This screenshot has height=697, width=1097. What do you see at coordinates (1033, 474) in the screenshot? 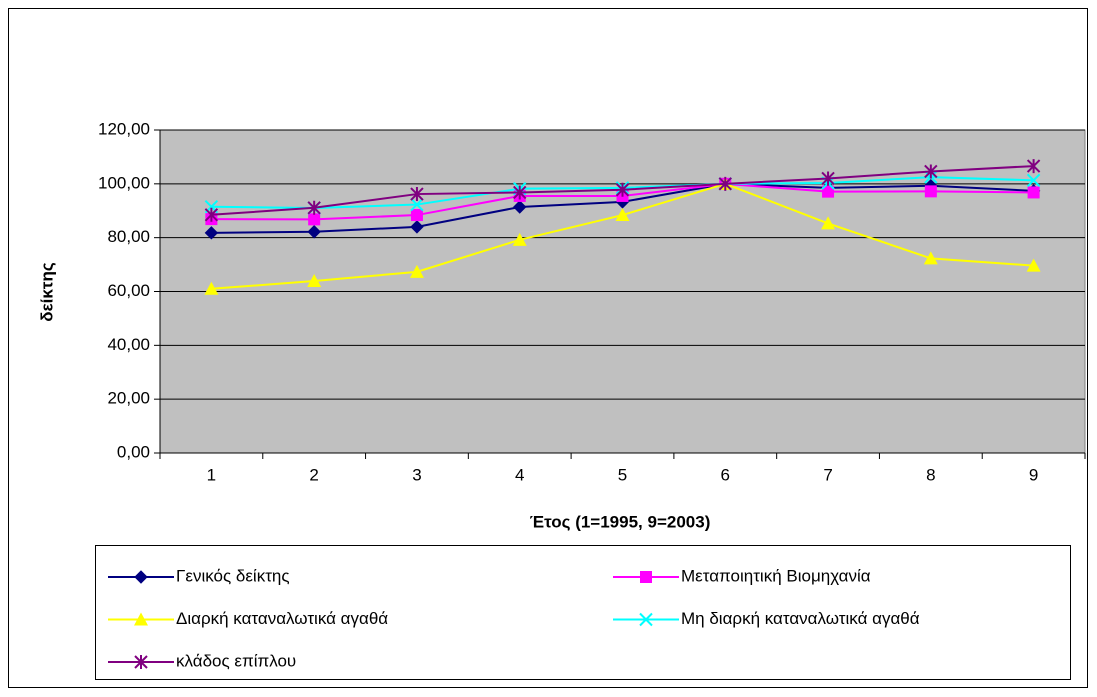
I see `x-tick-label: 9` at bounding box center [1033, 474].